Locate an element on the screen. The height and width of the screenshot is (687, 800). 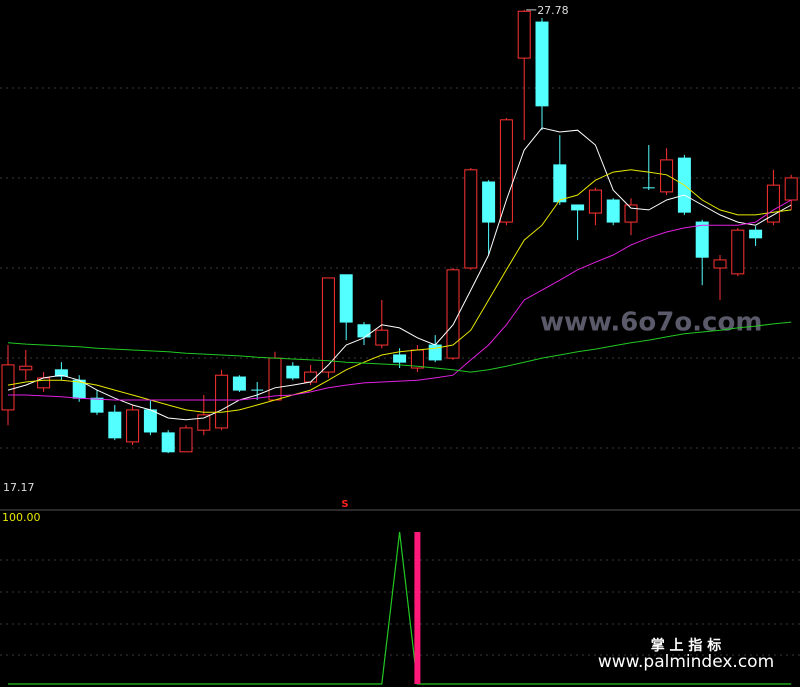
watermark: 掌 上 指 标 is located at coordinates (686, 645).